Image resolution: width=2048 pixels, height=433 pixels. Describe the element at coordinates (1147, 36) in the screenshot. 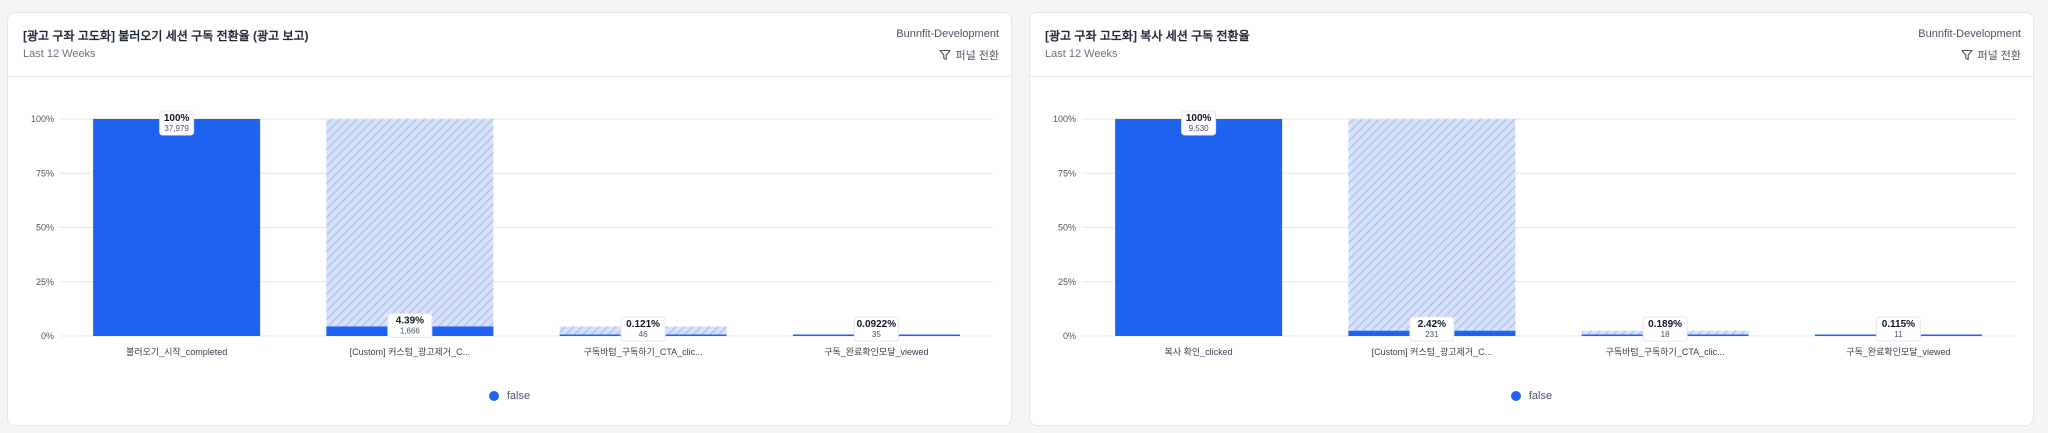

I see `card-title: [광고 구좌 고도화] 복사 세션 구독 전환율` at that location.